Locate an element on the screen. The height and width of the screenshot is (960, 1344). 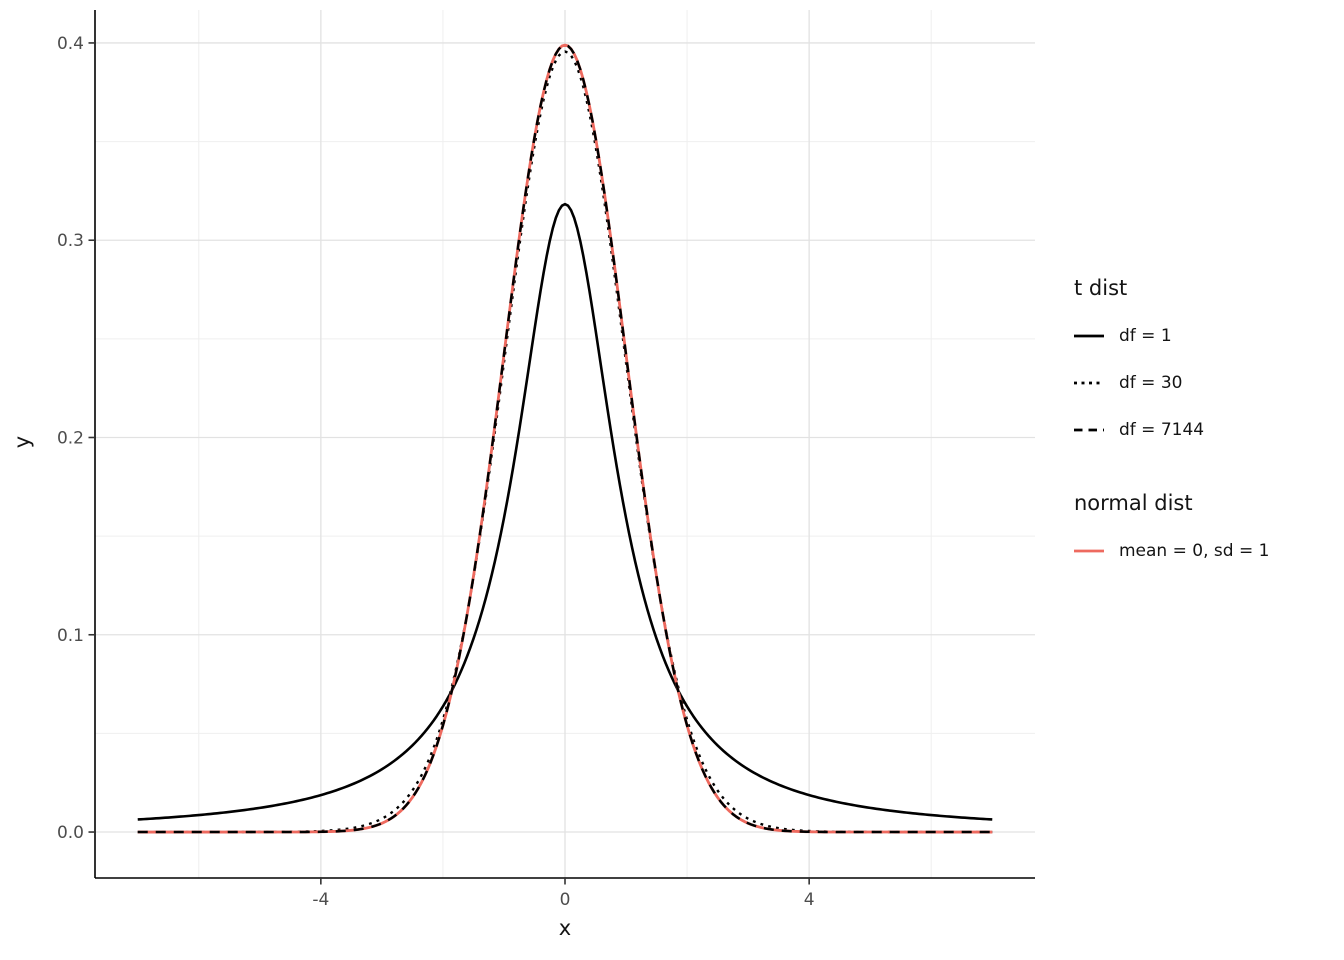
legend-item-df-7144: df = 7144 is located at coordinates (1170, 429).